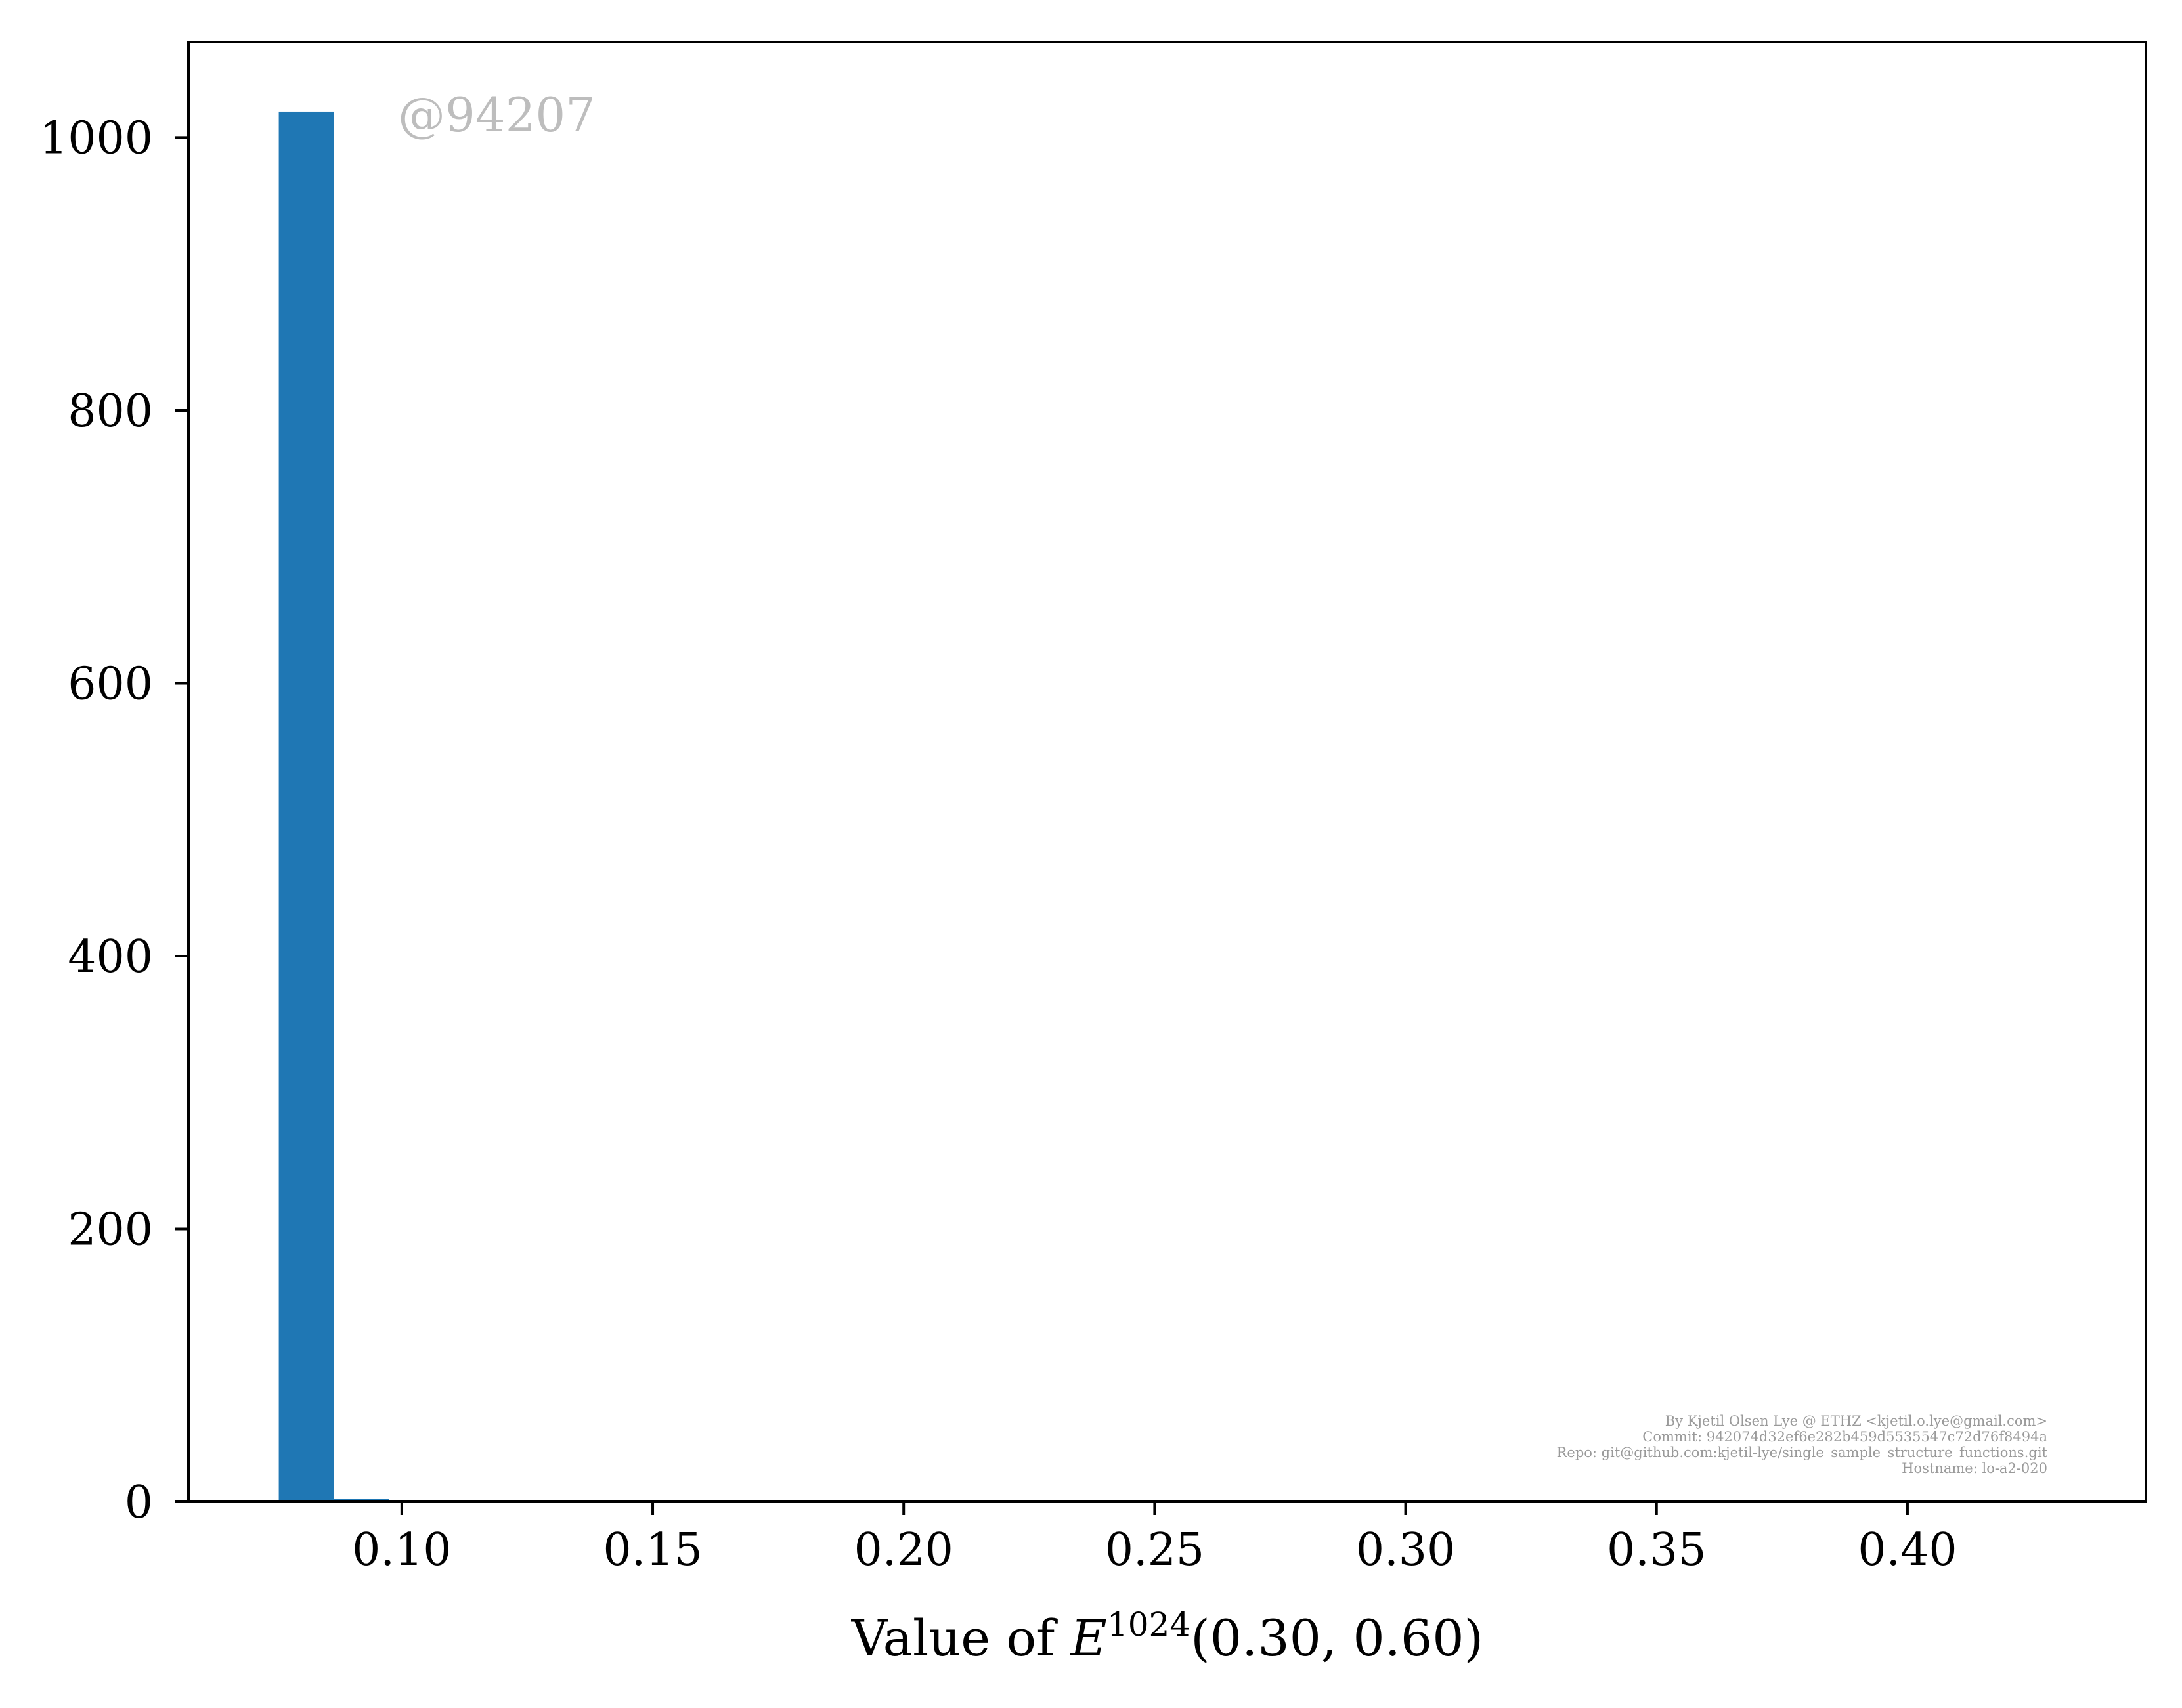 The height and width of the screenshot is (1708, 2182). I want to click on x-tick-label: 0.35, so click(1656, 1550).